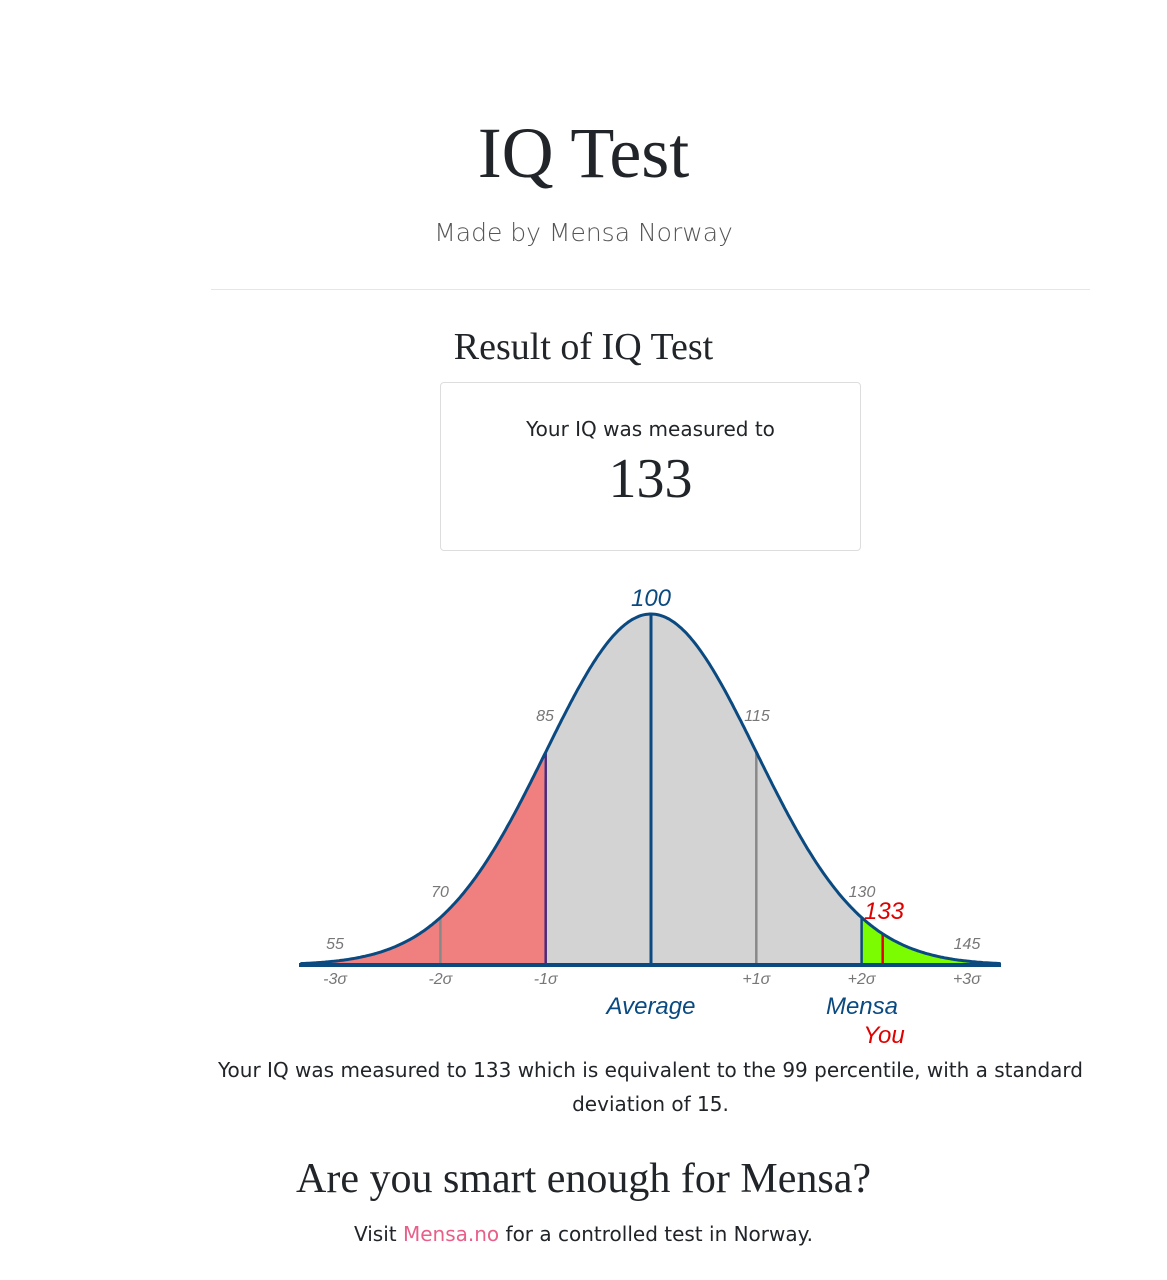 The image size is (1167, 1280). Describe the element at coordinates (650, 1006) in the screenshot. I see `average-label: Average` at that location.